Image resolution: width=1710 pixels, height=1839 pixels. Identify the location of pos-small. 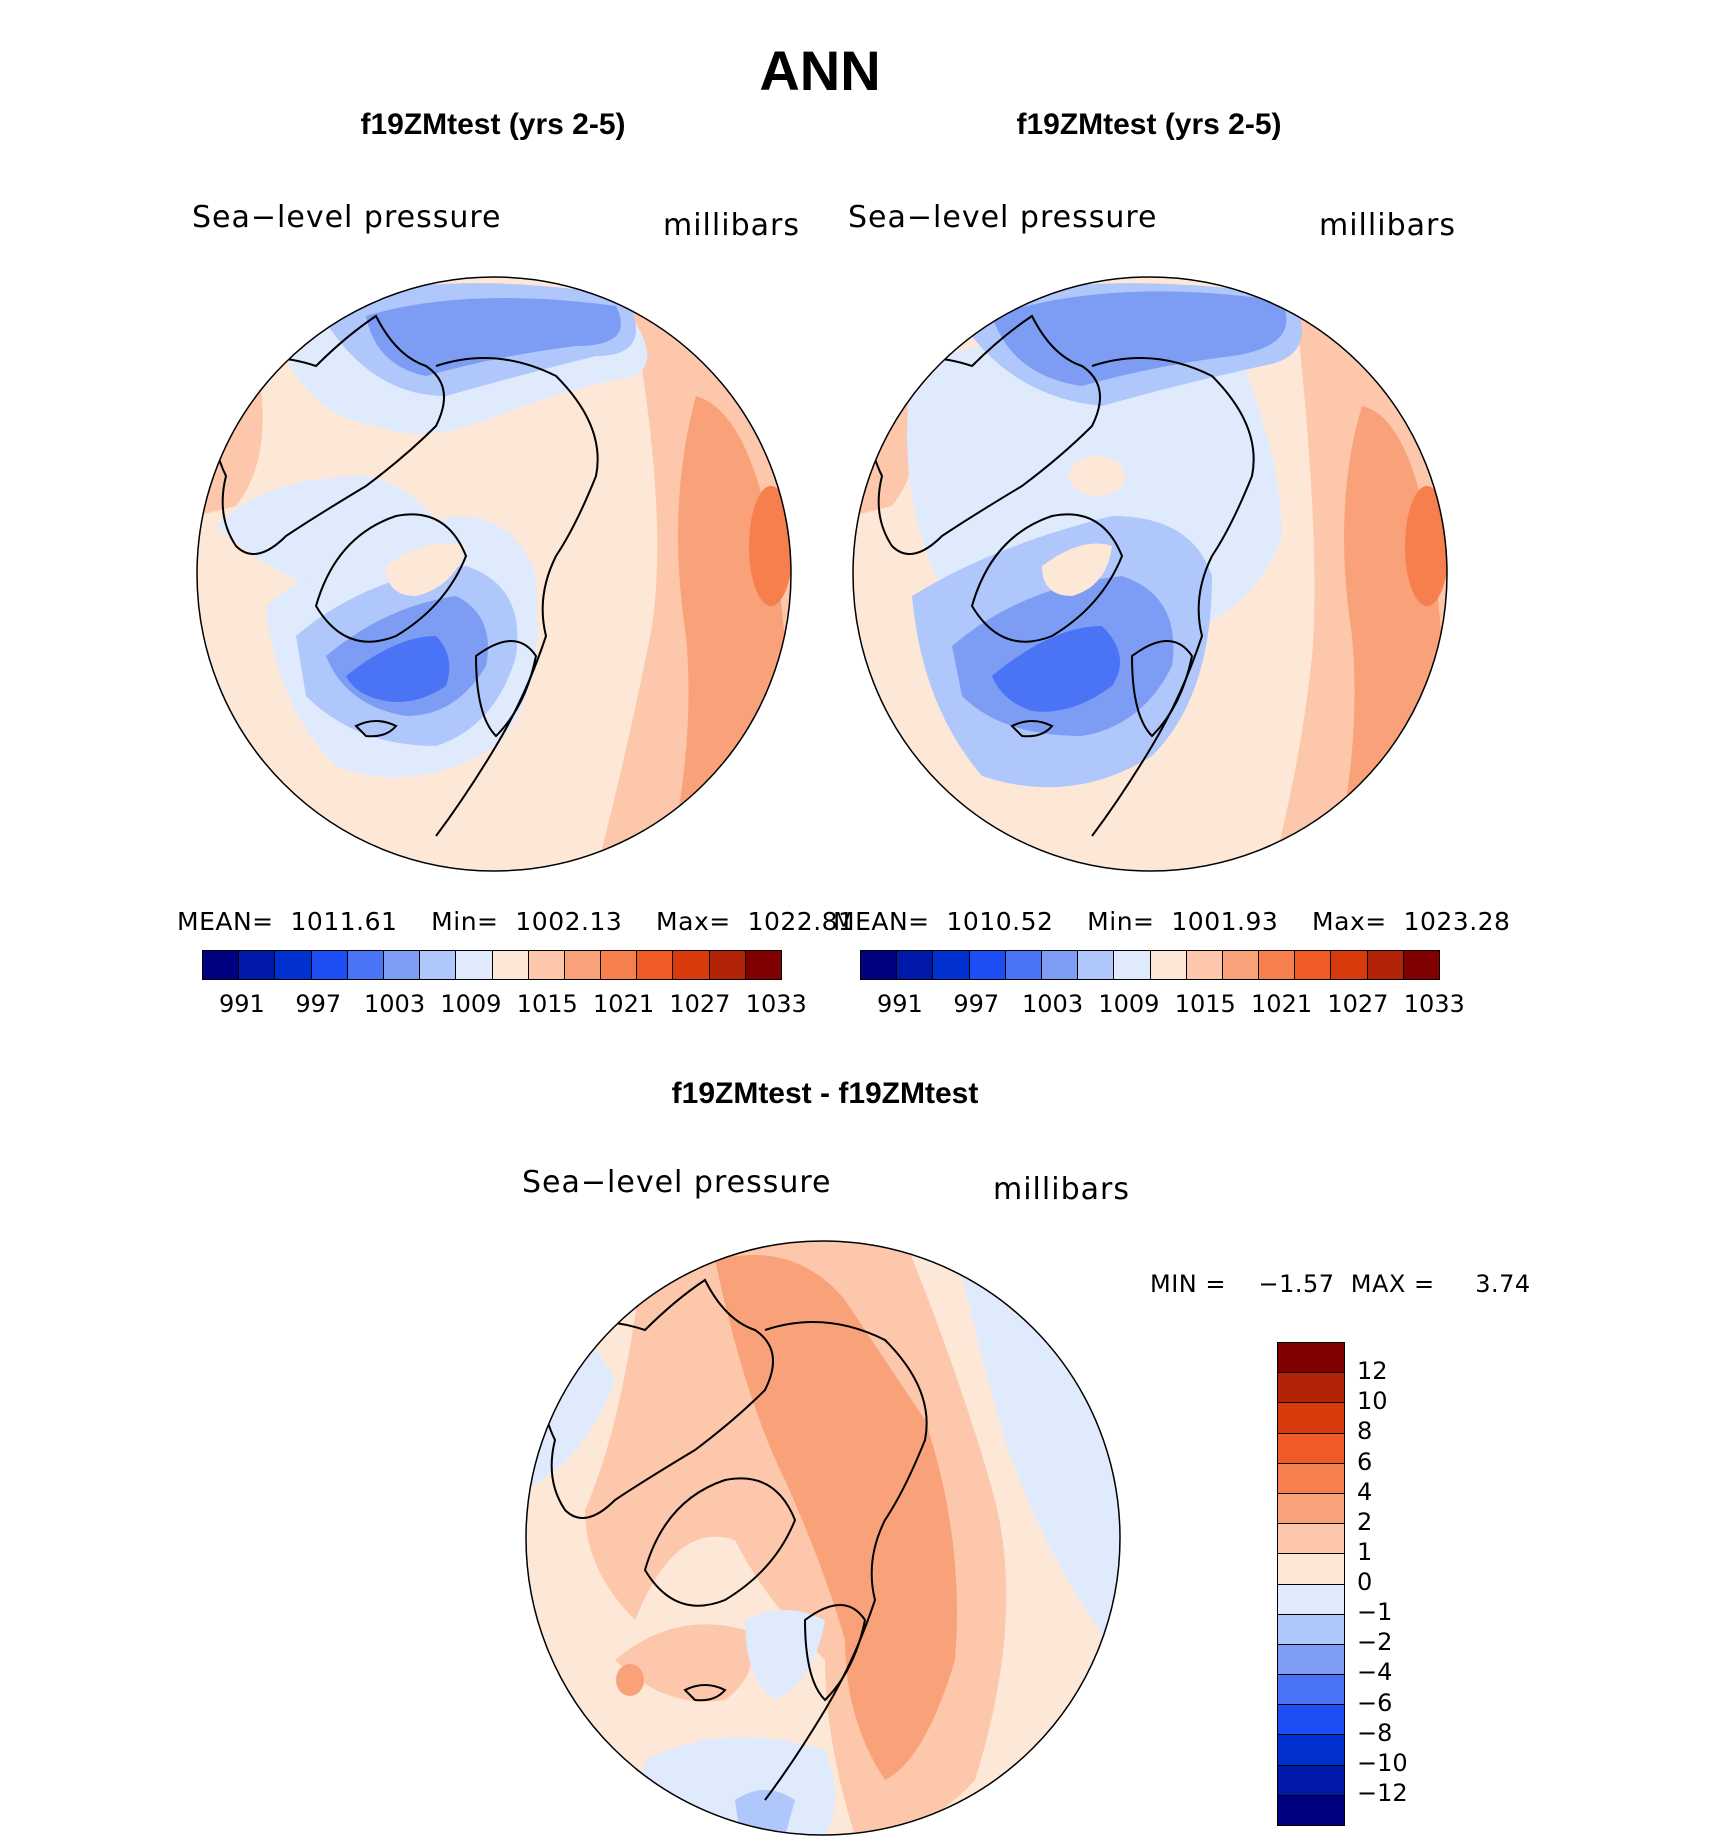
(630, 1680).